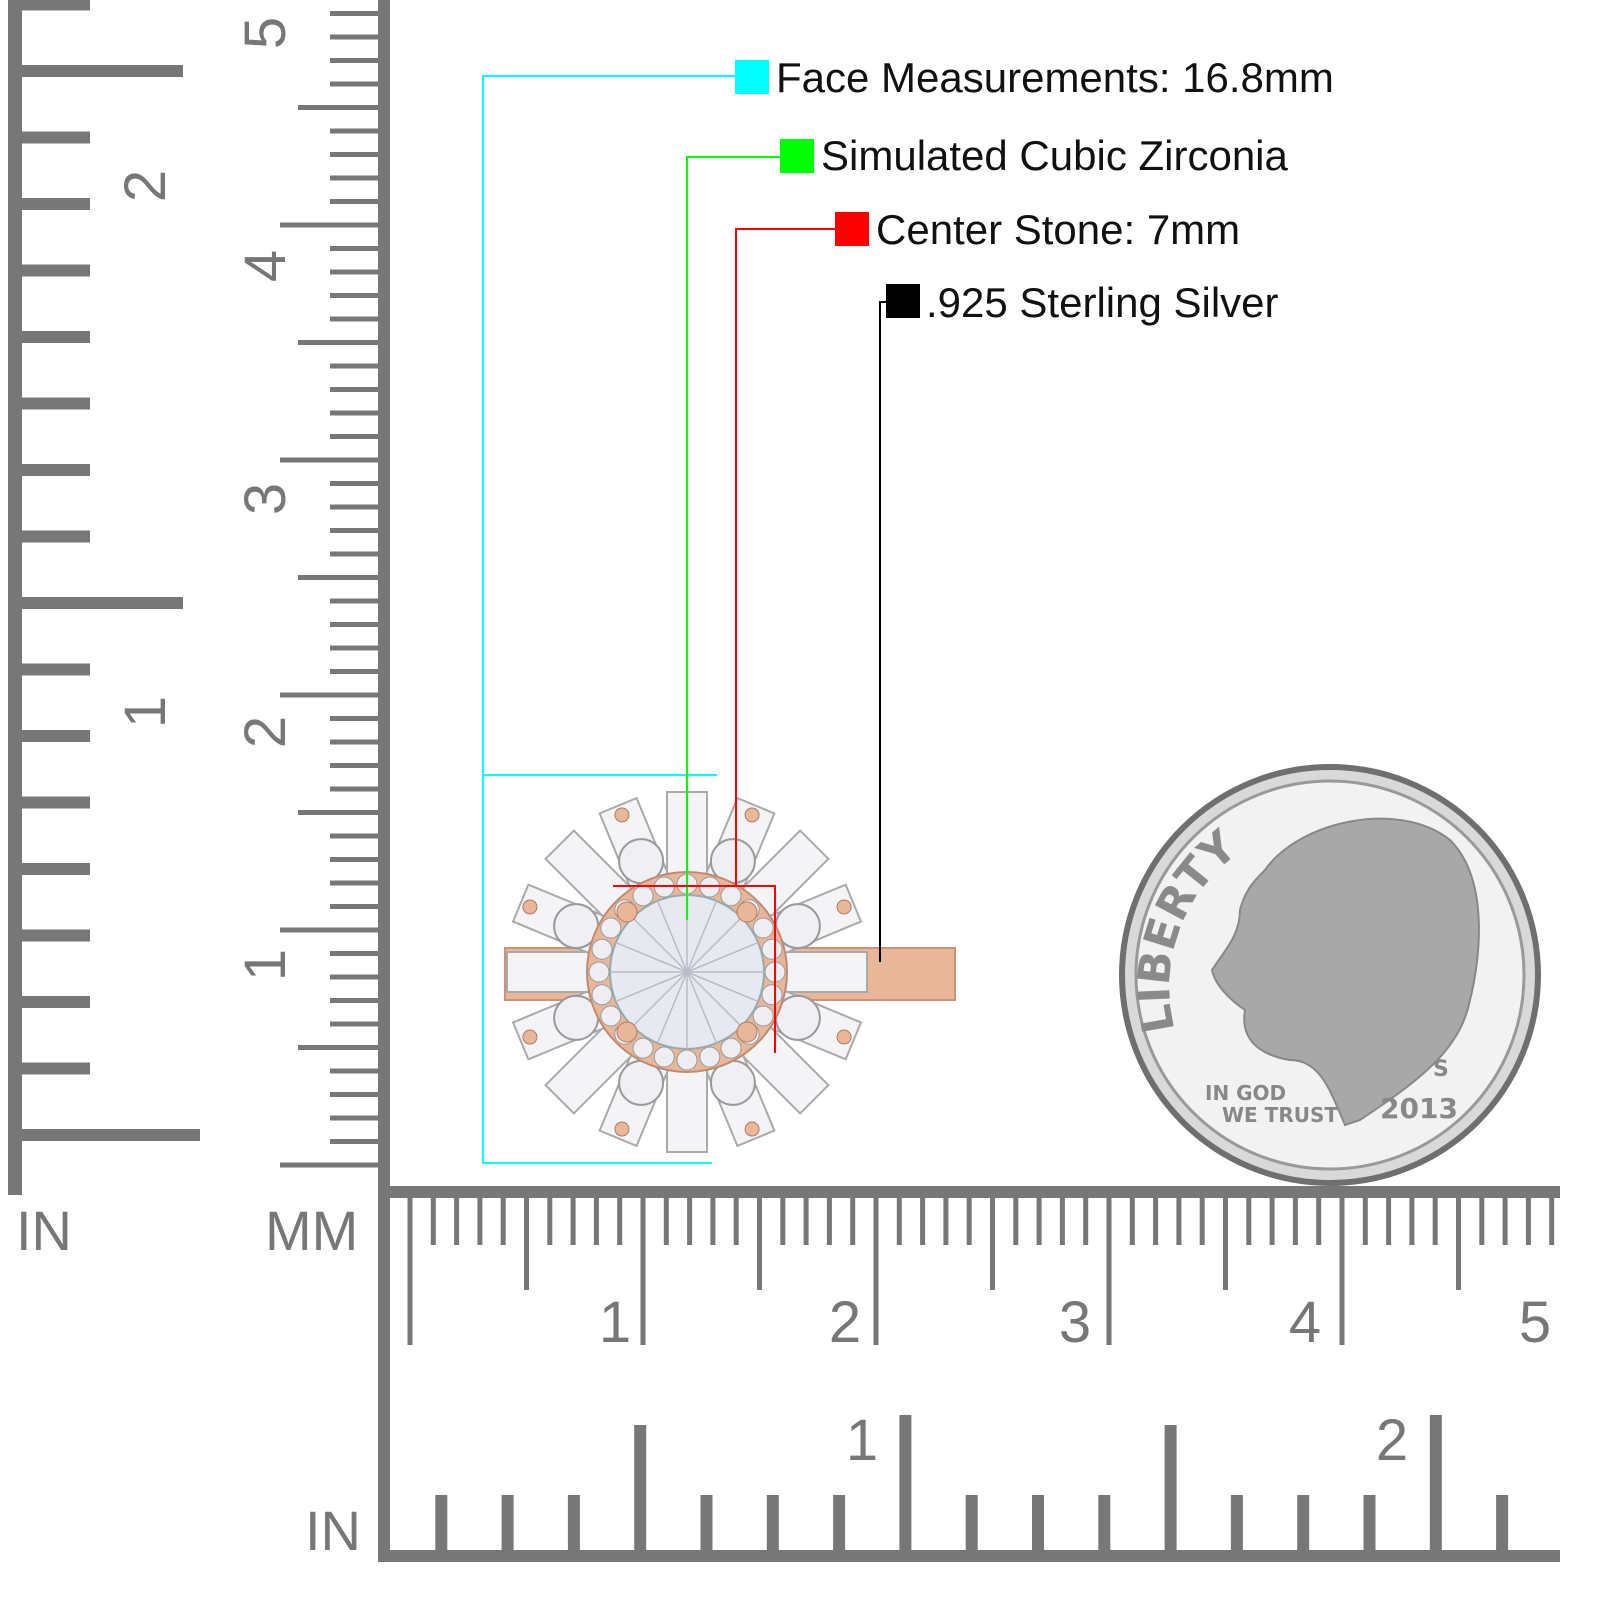  What do you see at coordinates (1441, 1069) in the screenshot?
I see `coin-mint-mark: S` at bounding box center [1441, 1069].